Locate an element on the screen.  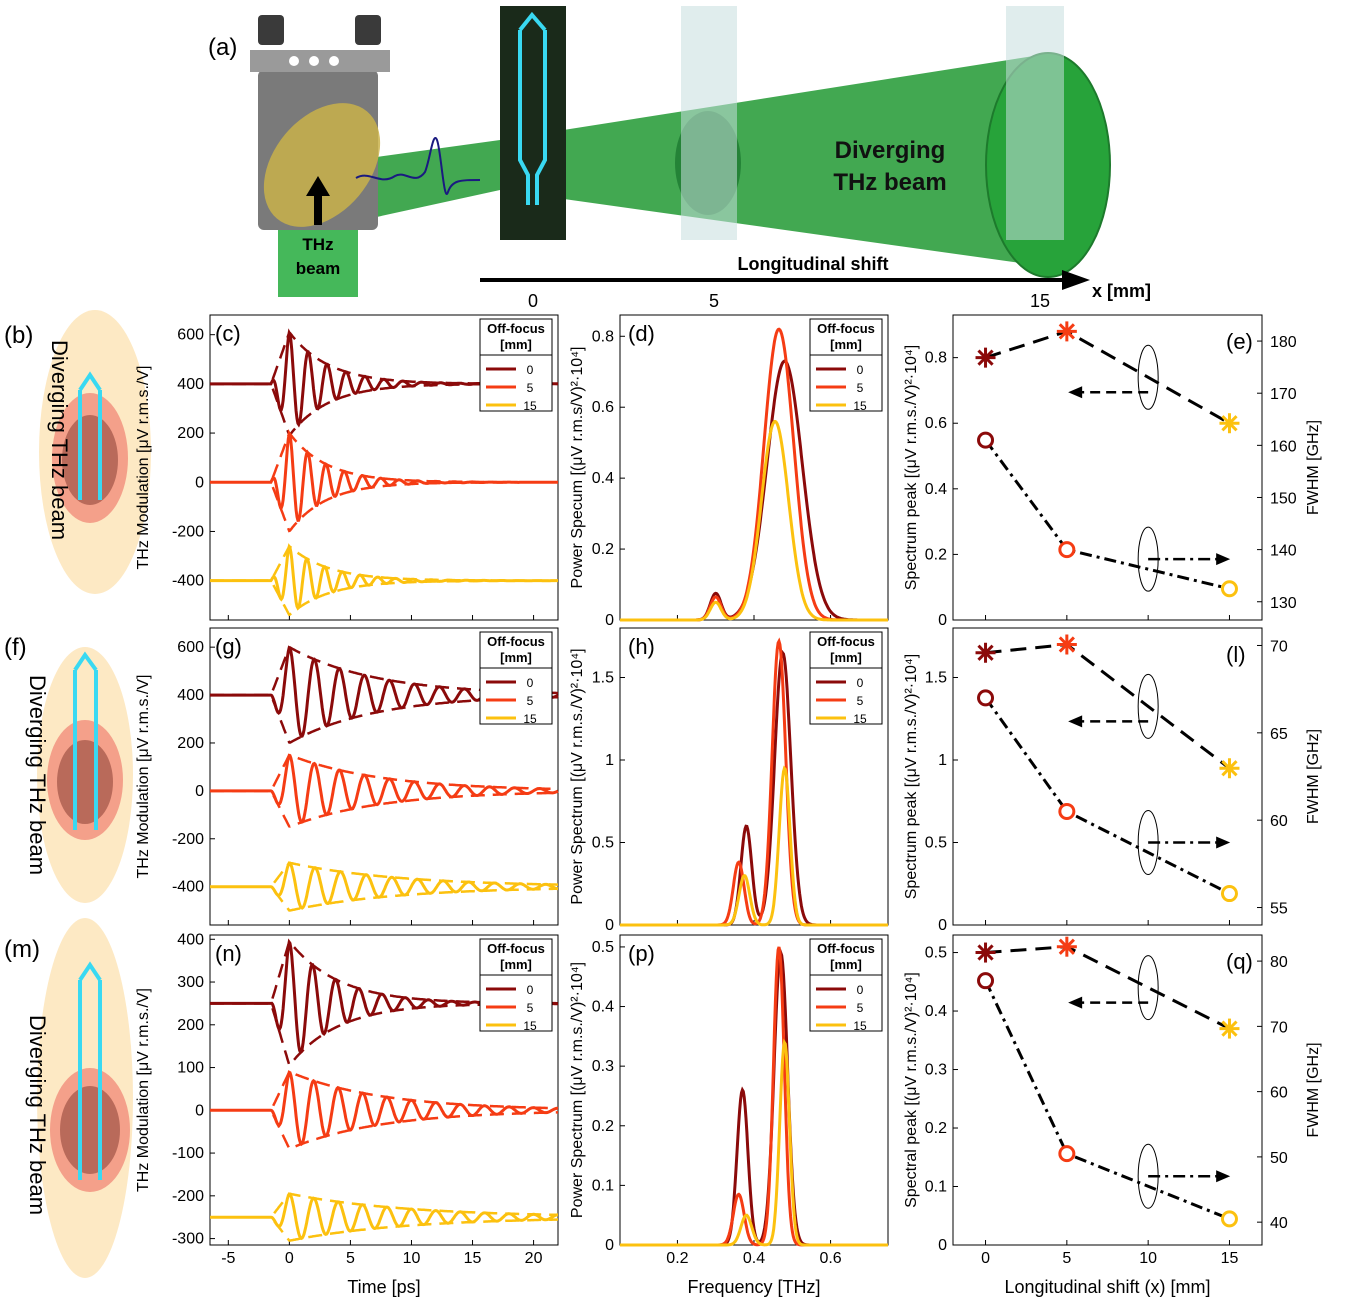
x-tick-label: 0 is located at coordinates (289, 1258).